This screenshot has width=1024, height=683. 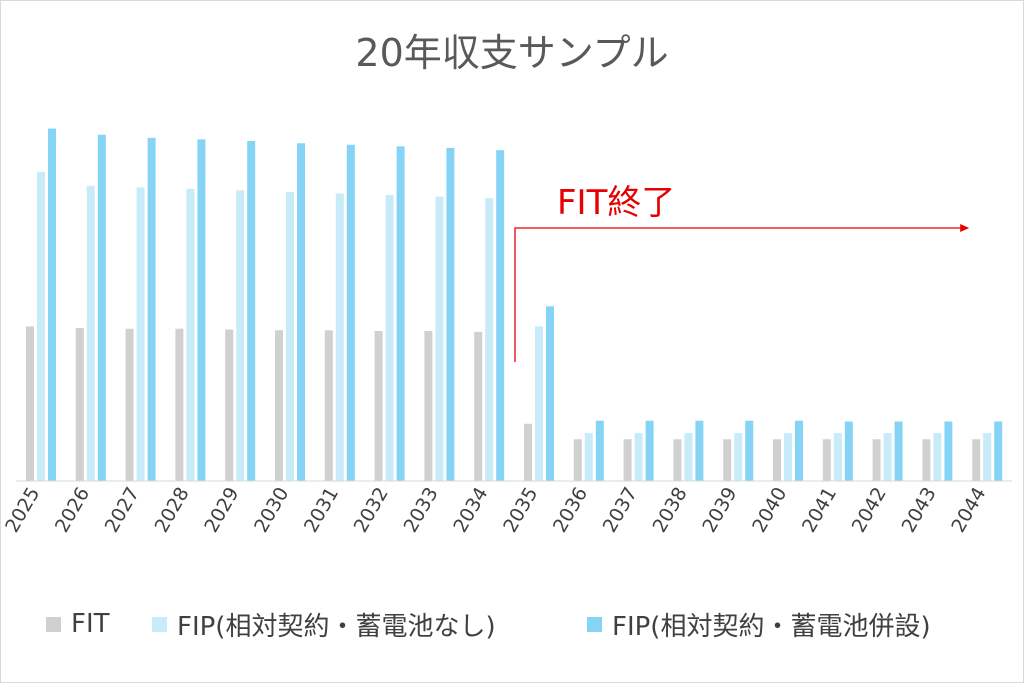 What do you see at coordinates (887, 457) in the screenshot?
I see `bar-fip-no-battery-2042` at bounding box center [887, 457].